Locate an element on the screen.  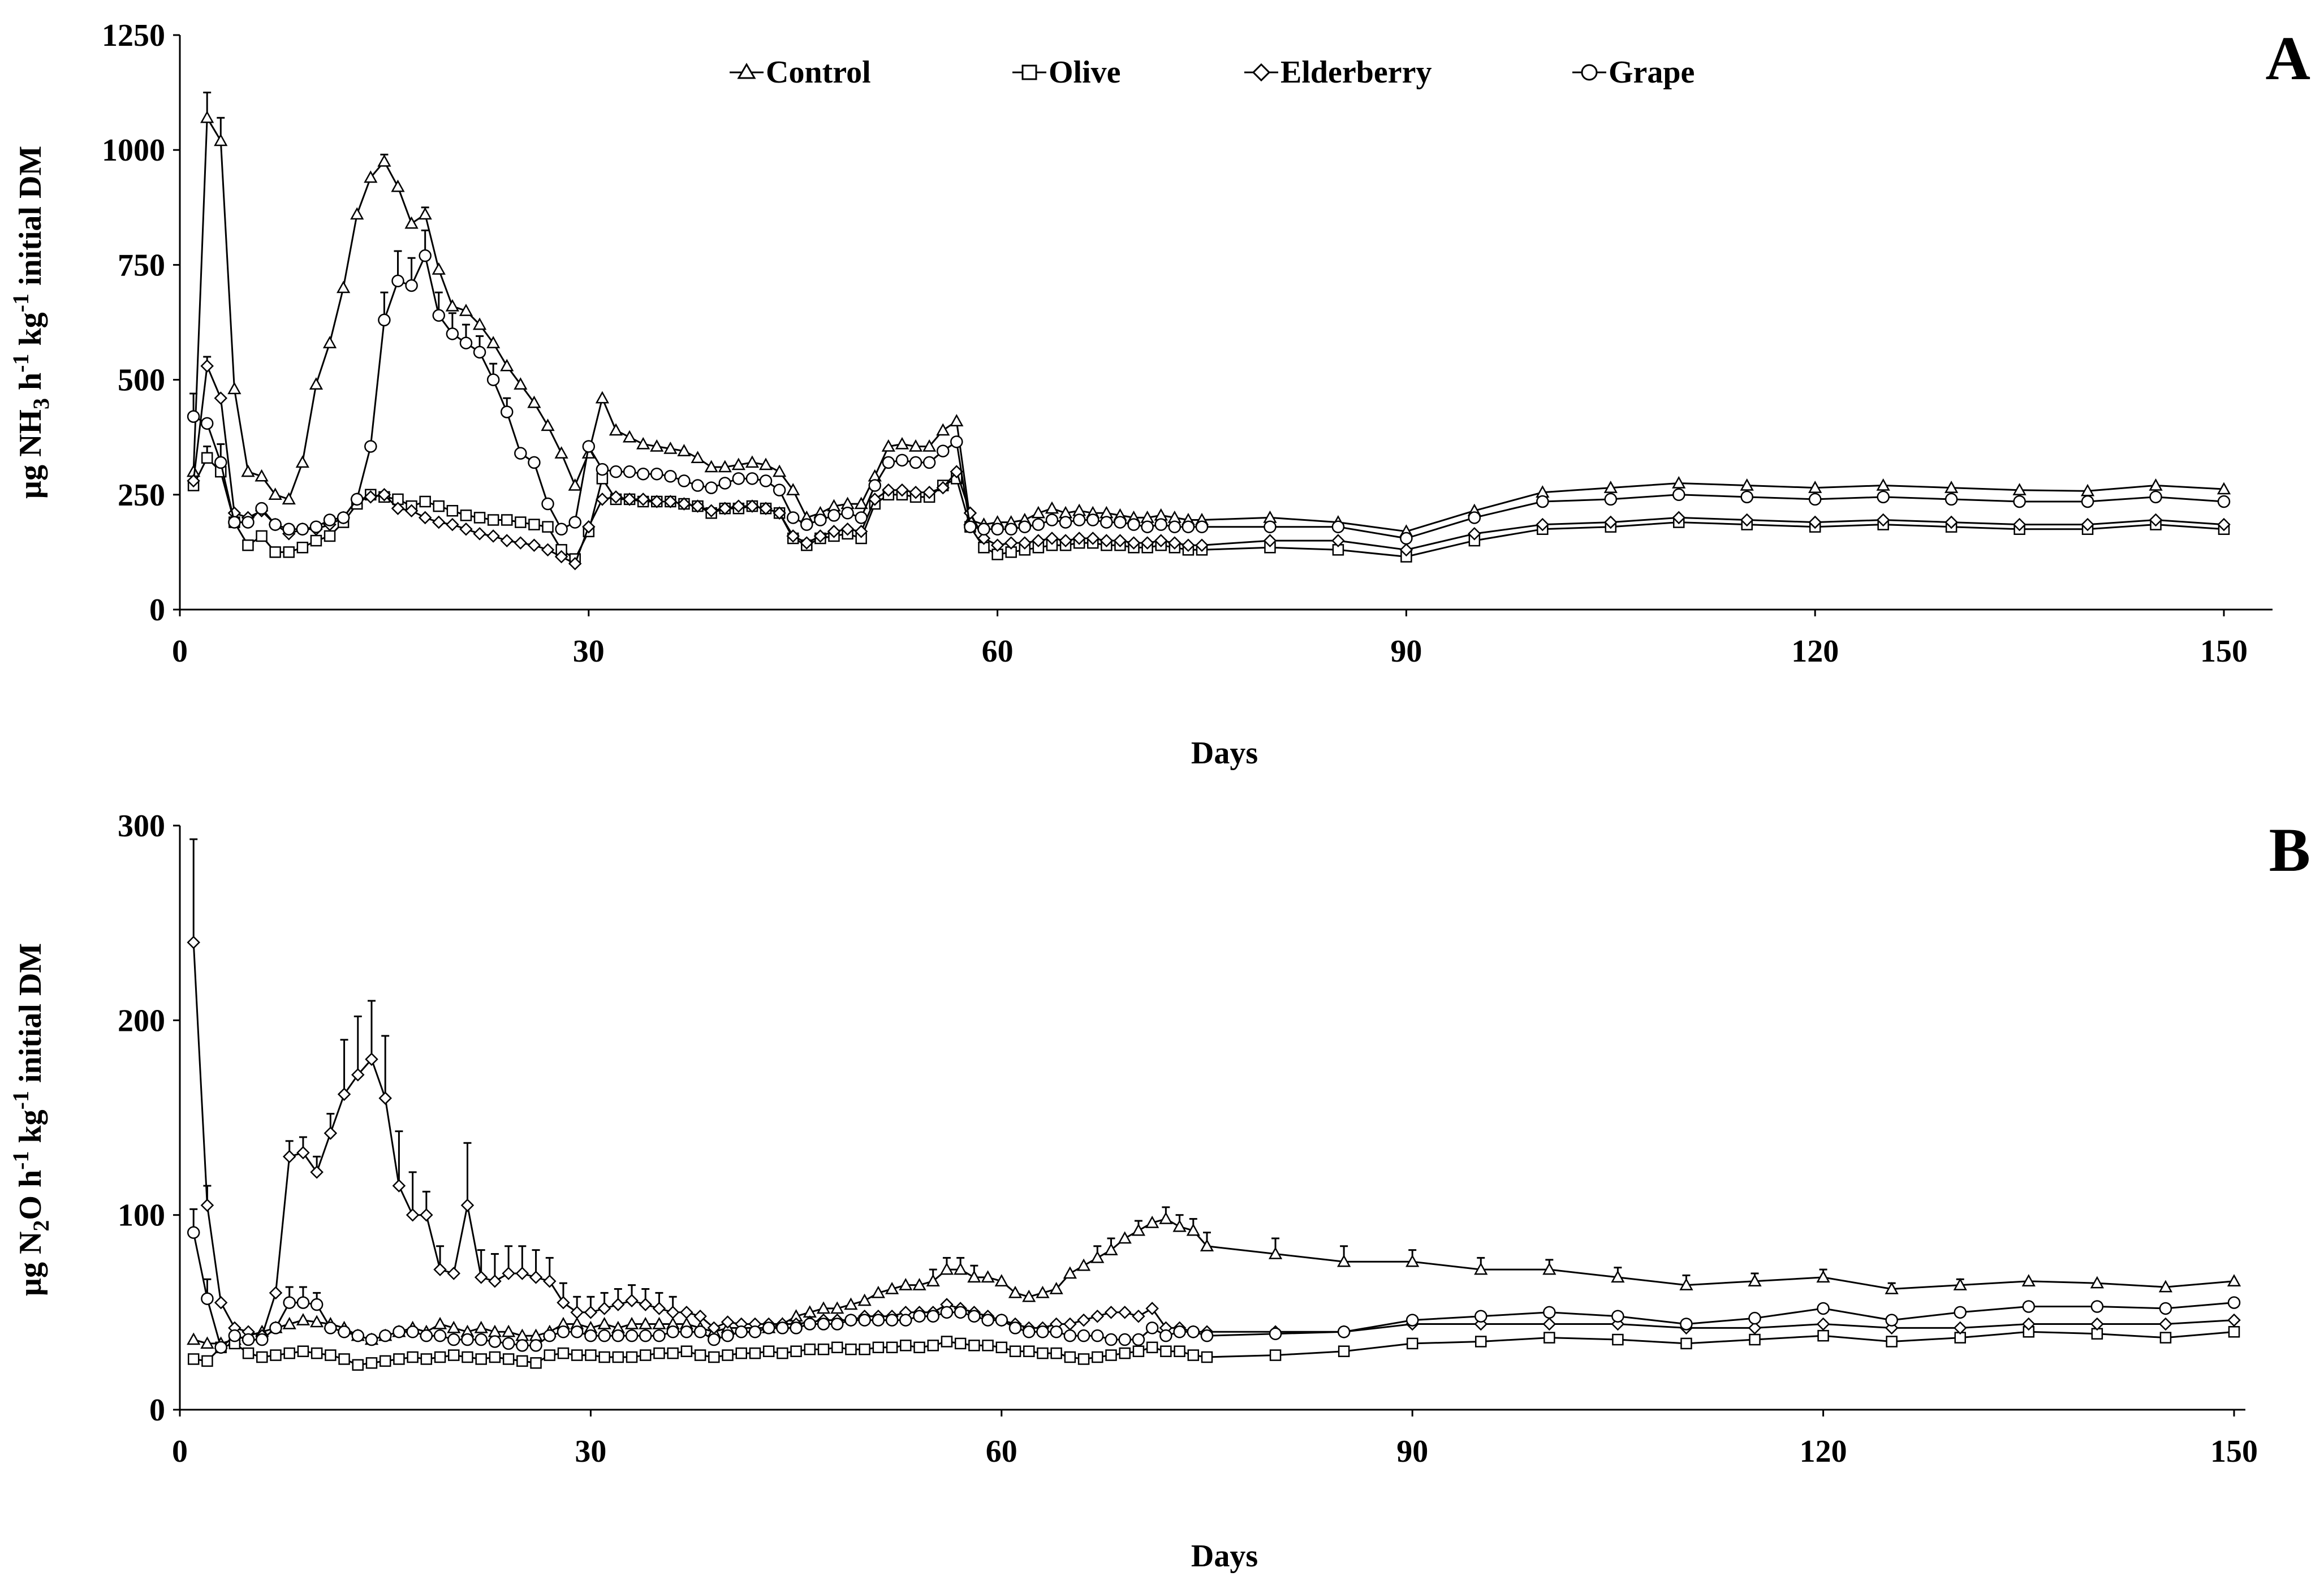
panel-b-letter: B is located at coordinates (2289, 850).